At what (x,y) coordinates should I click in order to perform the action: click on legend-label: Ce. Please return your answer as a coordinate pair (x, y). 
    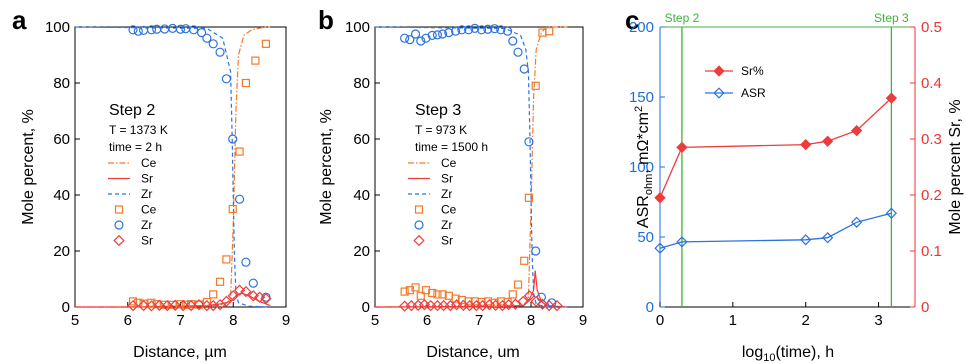
    Looking at the image, I should click on (449, 163).